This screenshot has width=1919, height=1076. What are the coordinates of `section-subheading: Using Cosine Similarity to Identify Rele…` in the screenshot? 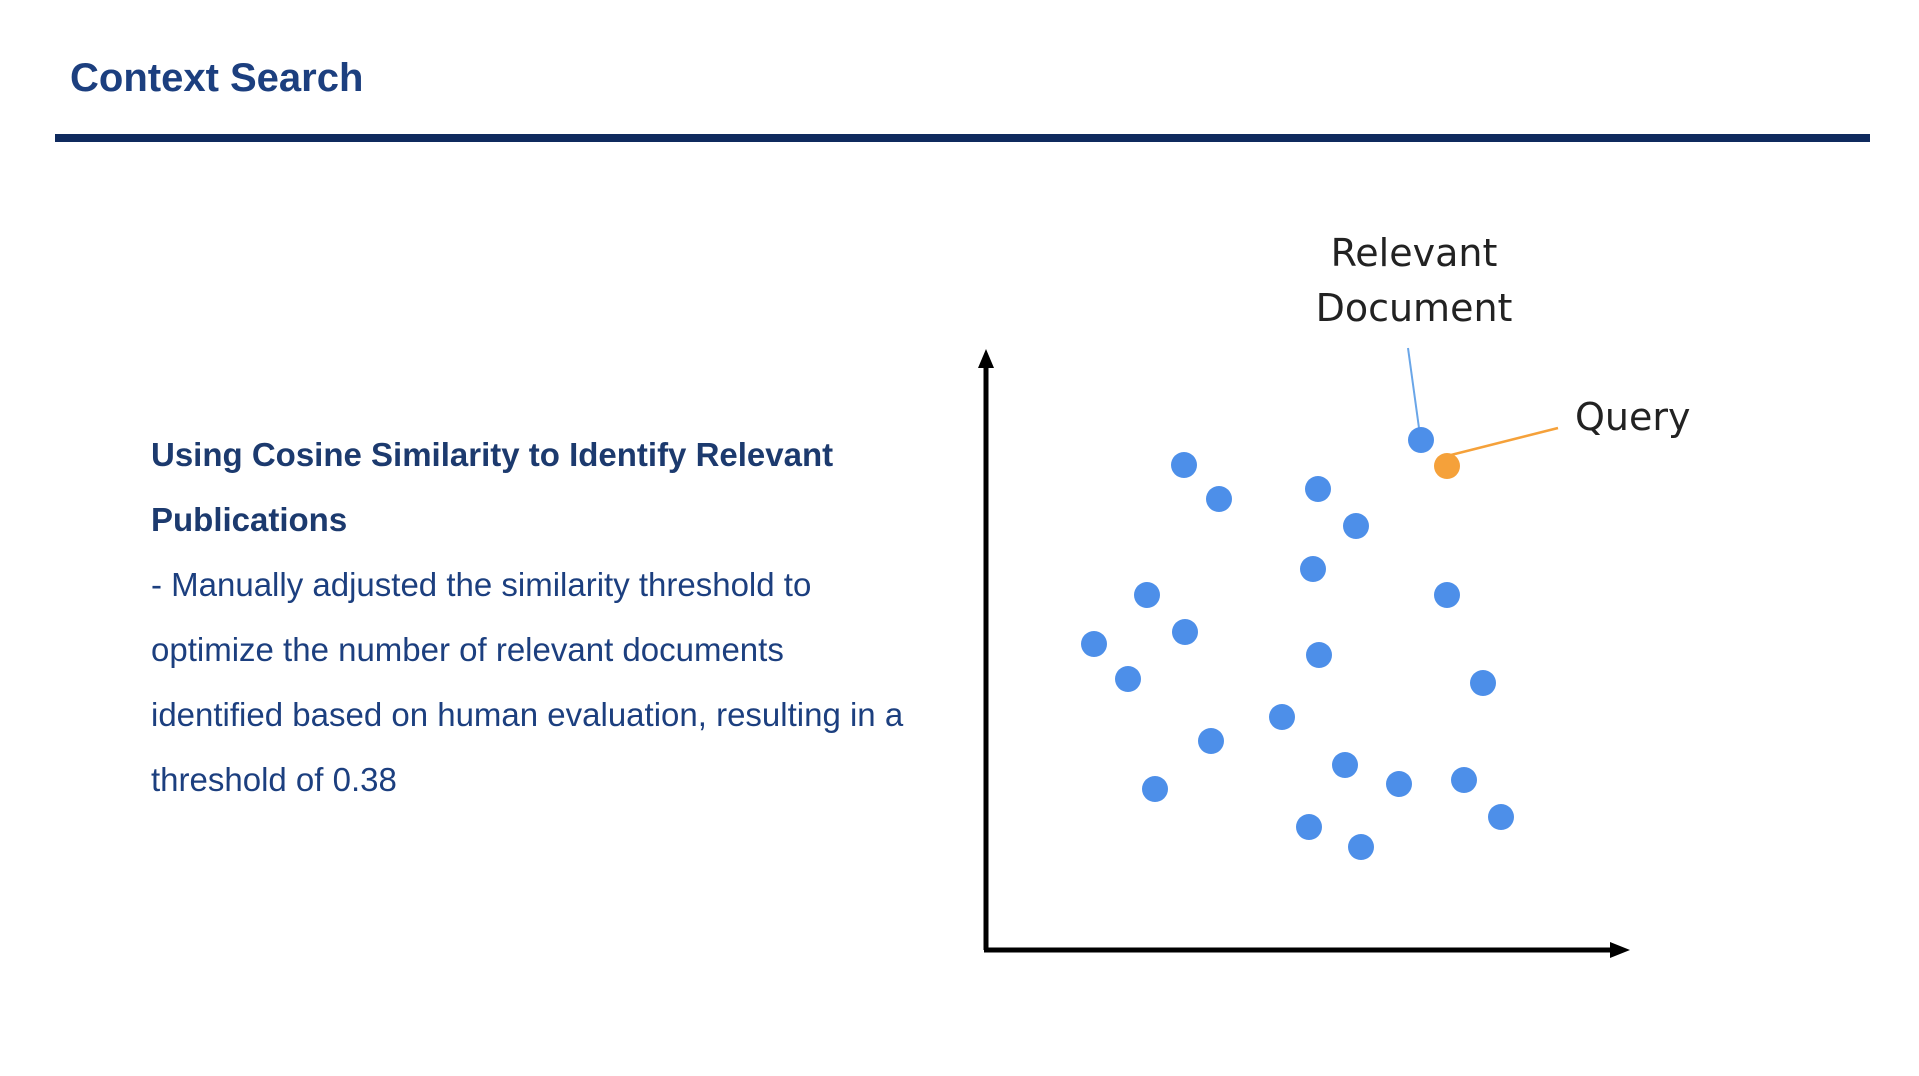 It's located at (492, 487).